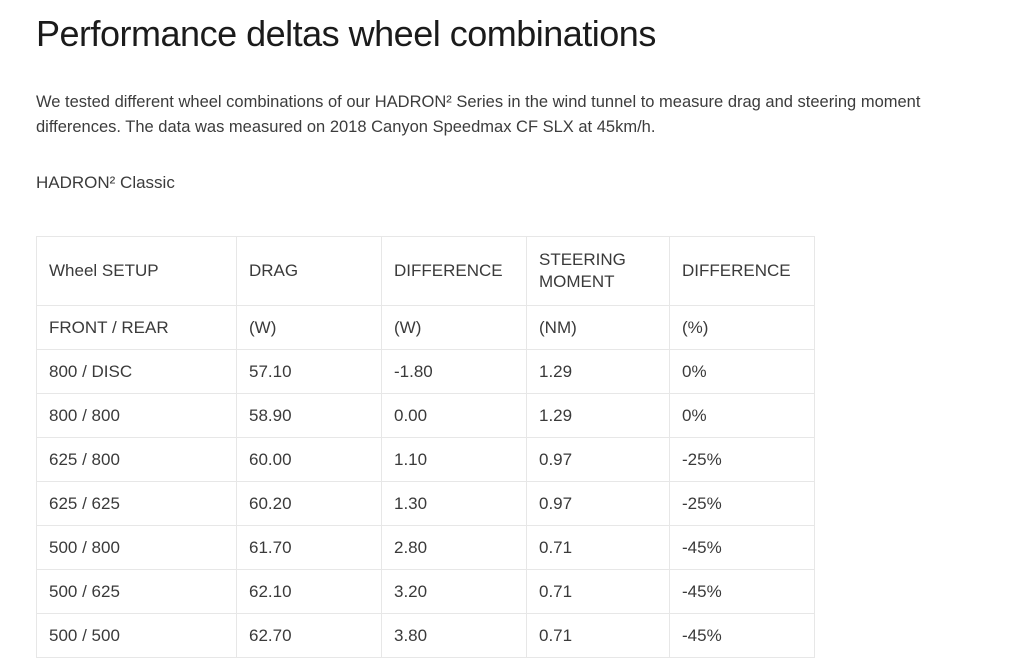 The height and width of the screenshot is (671, 1024). Describe the element at coordinates (454, 415) in the screenshot. I see `table-cell: 0.00` at that location.